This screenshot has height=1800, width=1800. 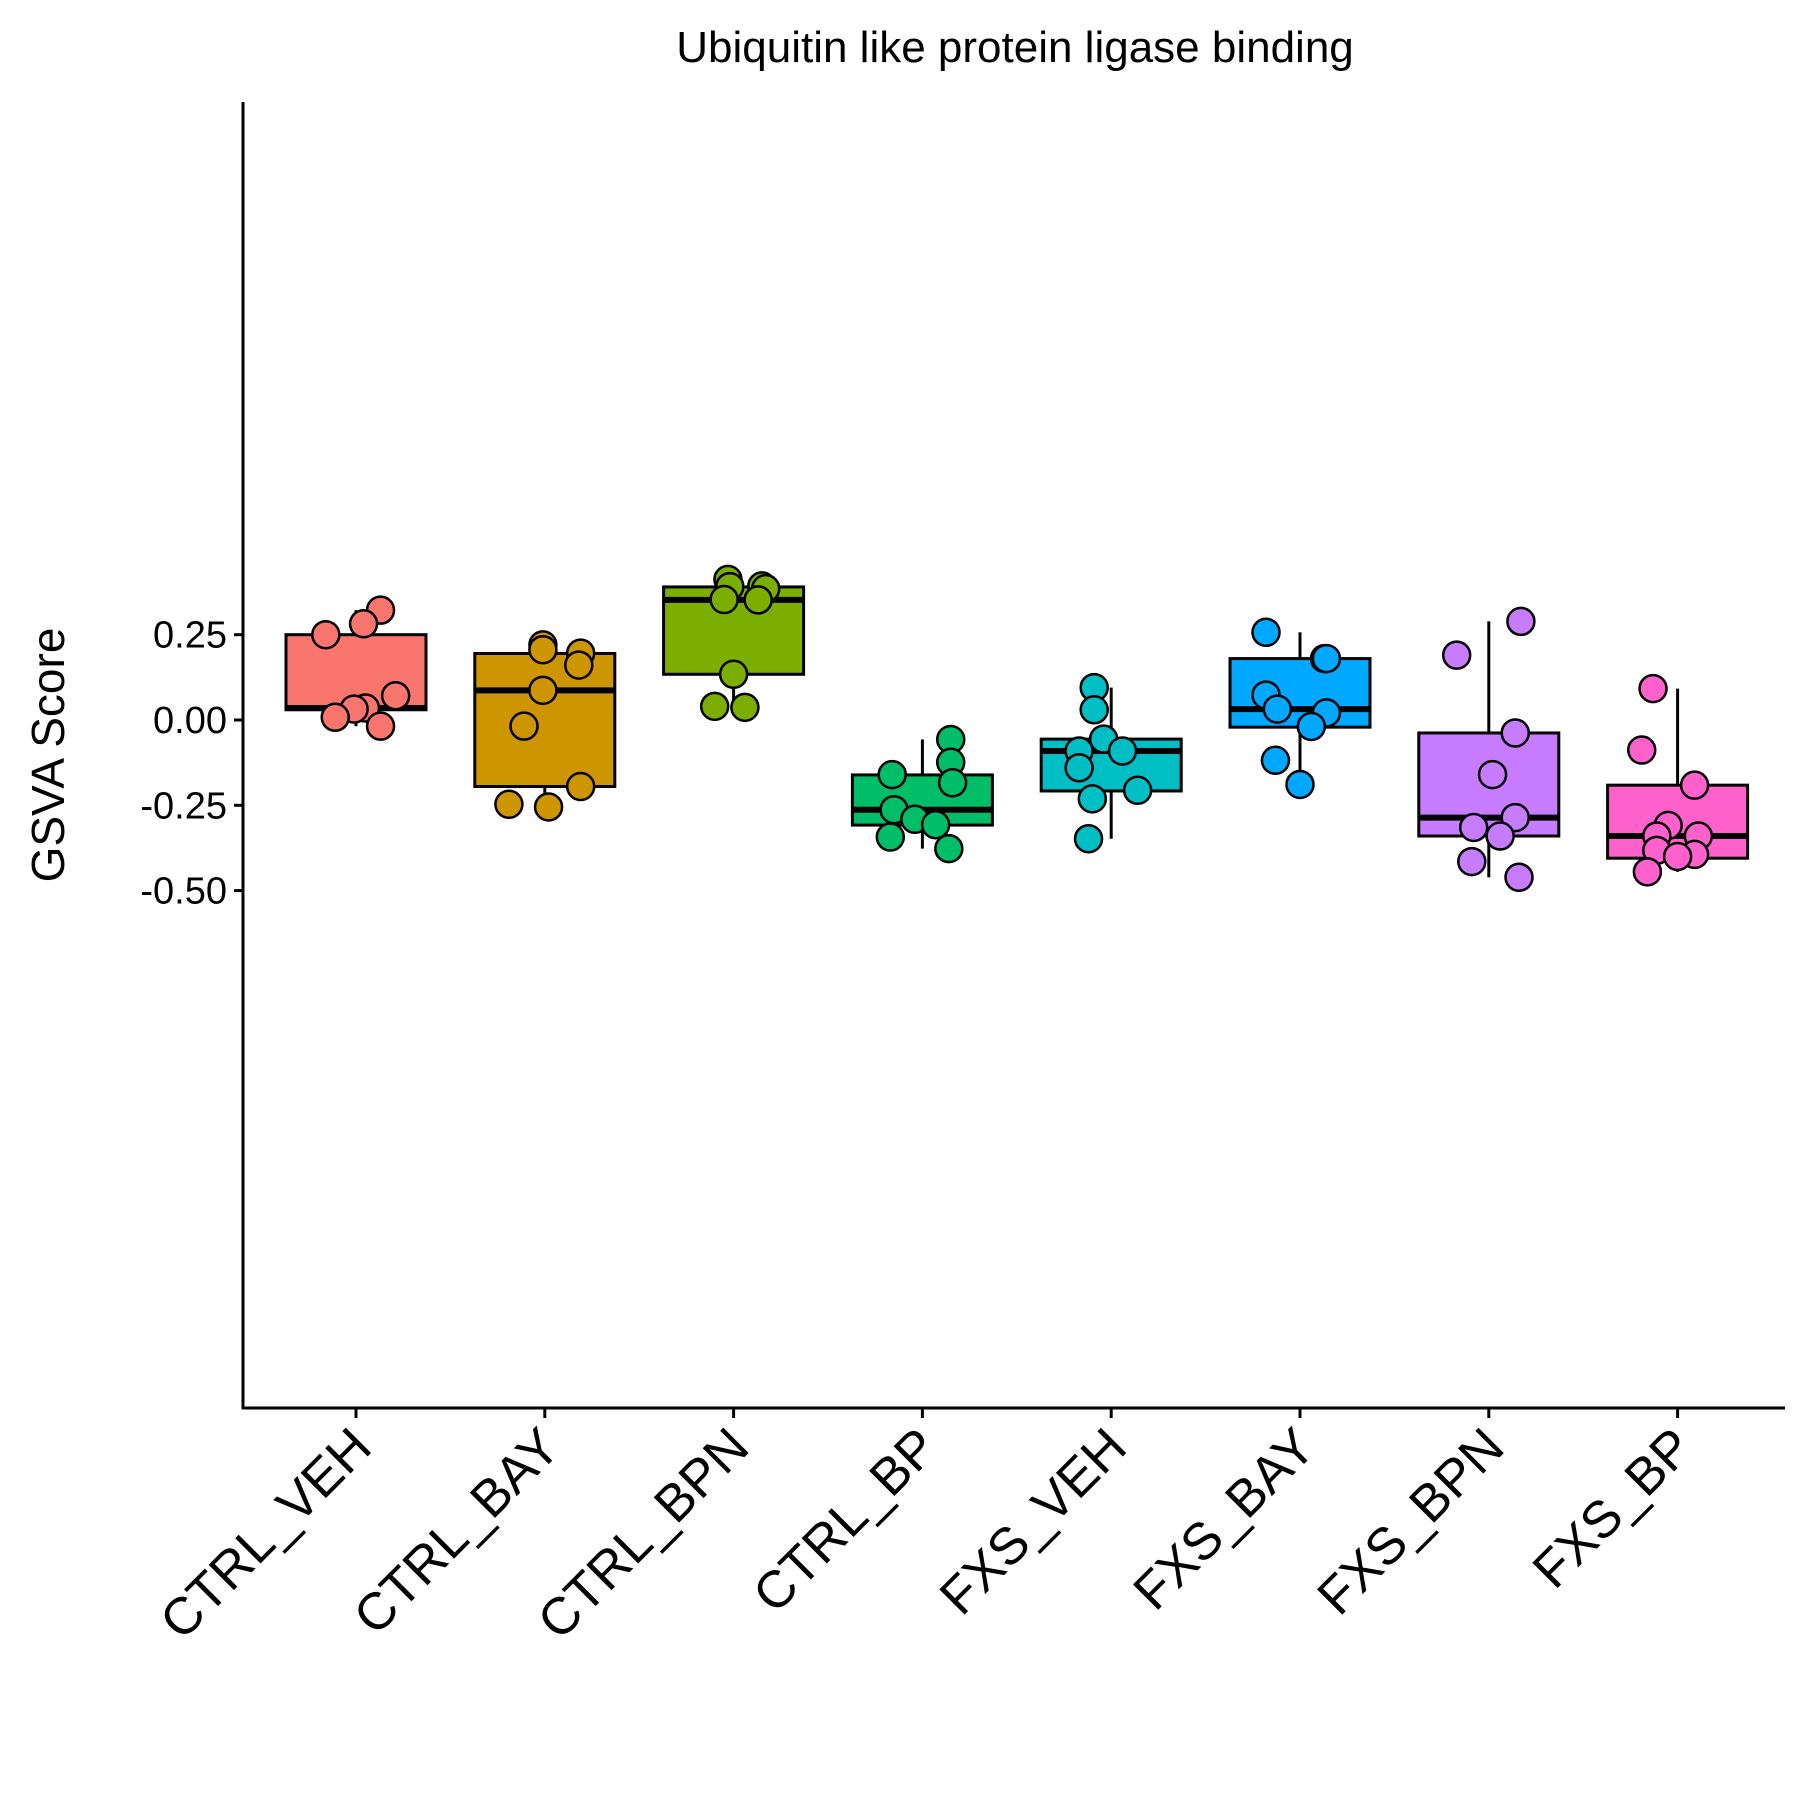 What do you see at coordinates (48, 755) in the screenshot?
I see `y-axis-label: GSVA Score` at bounding box center [48, 755].